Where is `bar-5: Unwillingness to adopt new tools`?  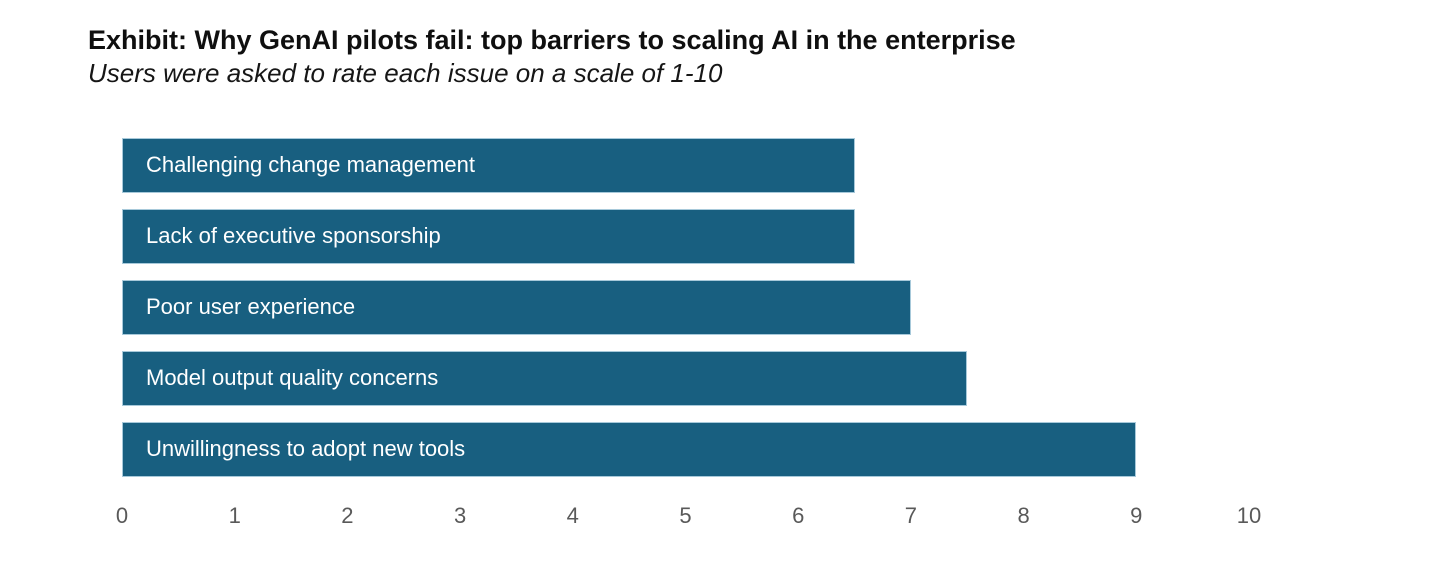 bar-5: Unwillingness to adopt new tools is located at coordinates (629, 449).